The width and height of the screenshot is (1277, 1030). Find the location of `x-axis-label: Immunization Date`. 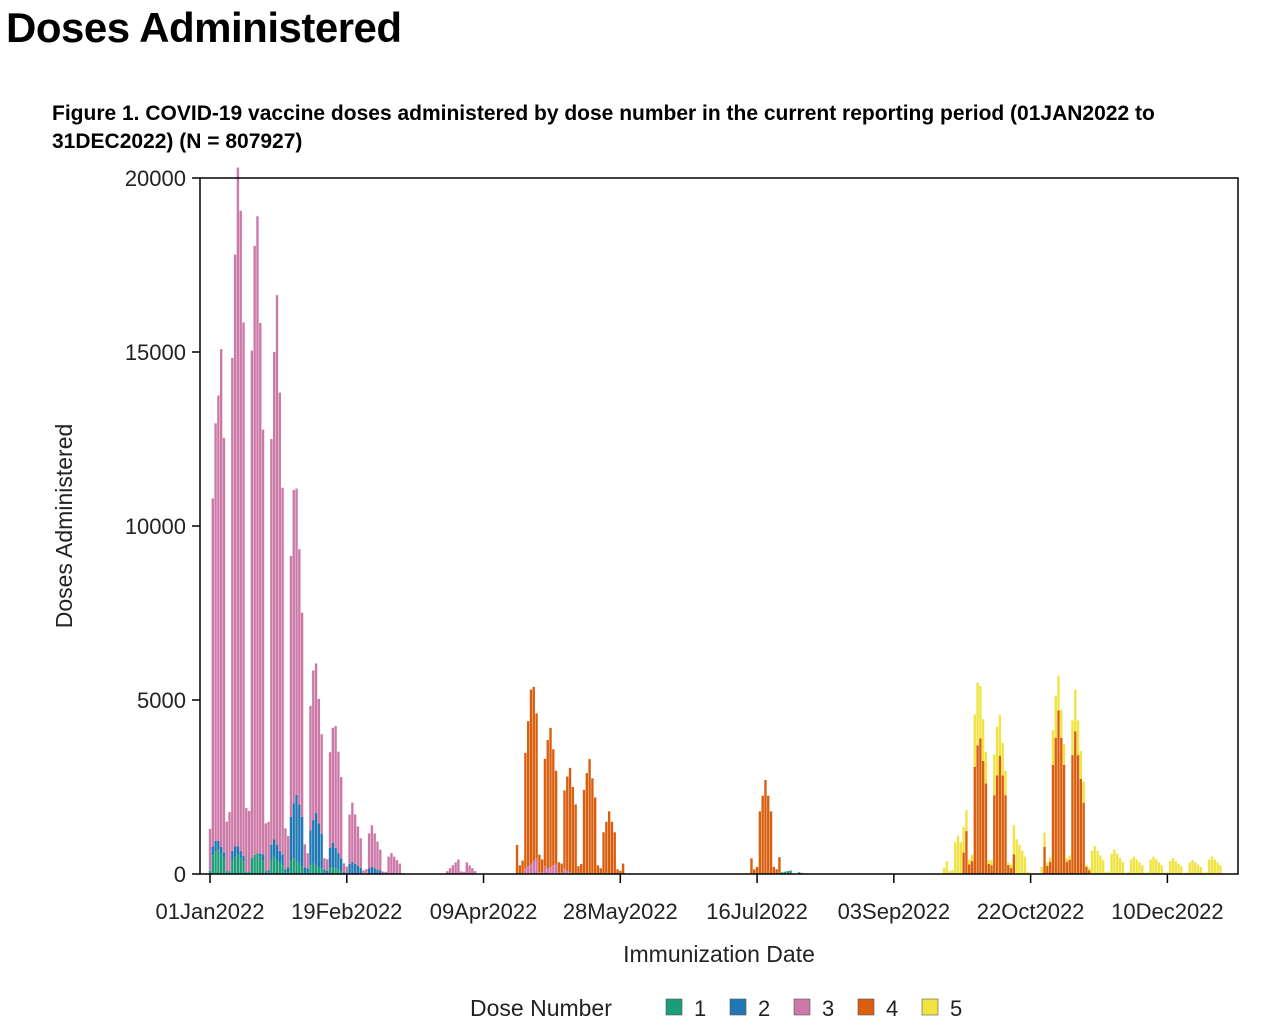

x-axis-label: Immunization Date is located at coordinates (719, 954).